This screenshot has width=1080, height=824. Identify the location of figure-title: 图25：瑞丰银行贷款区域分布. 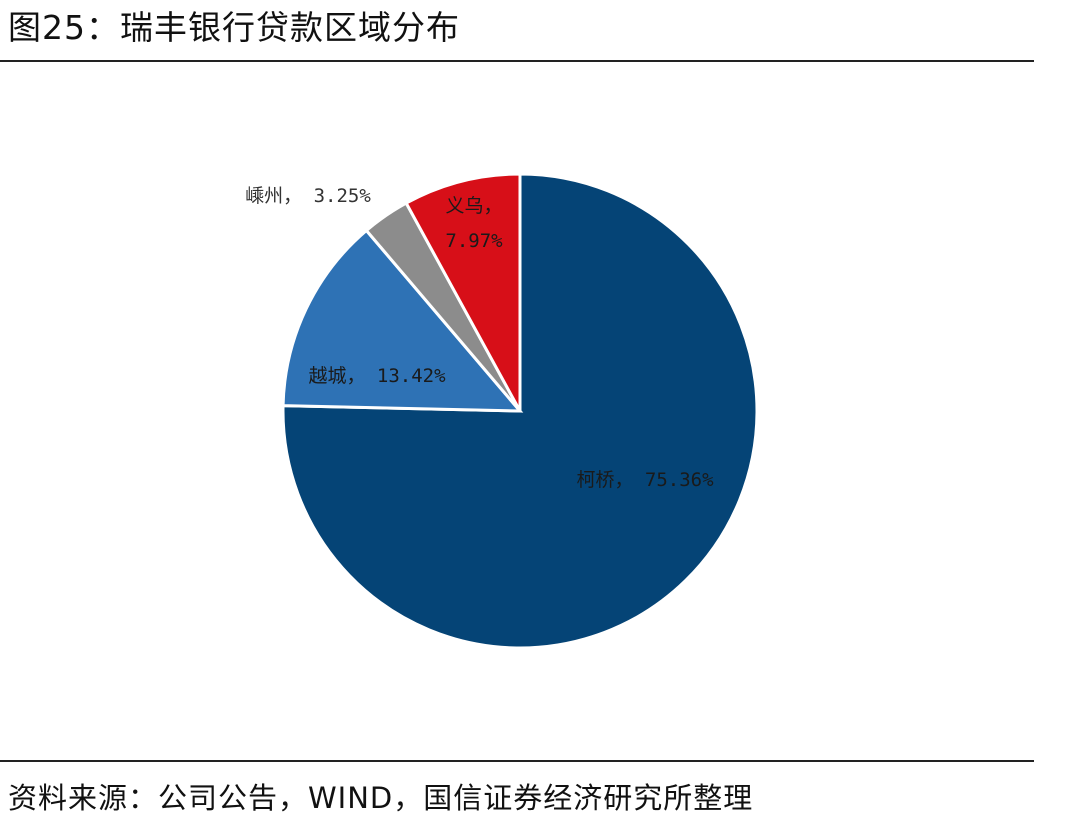
(234, 27).